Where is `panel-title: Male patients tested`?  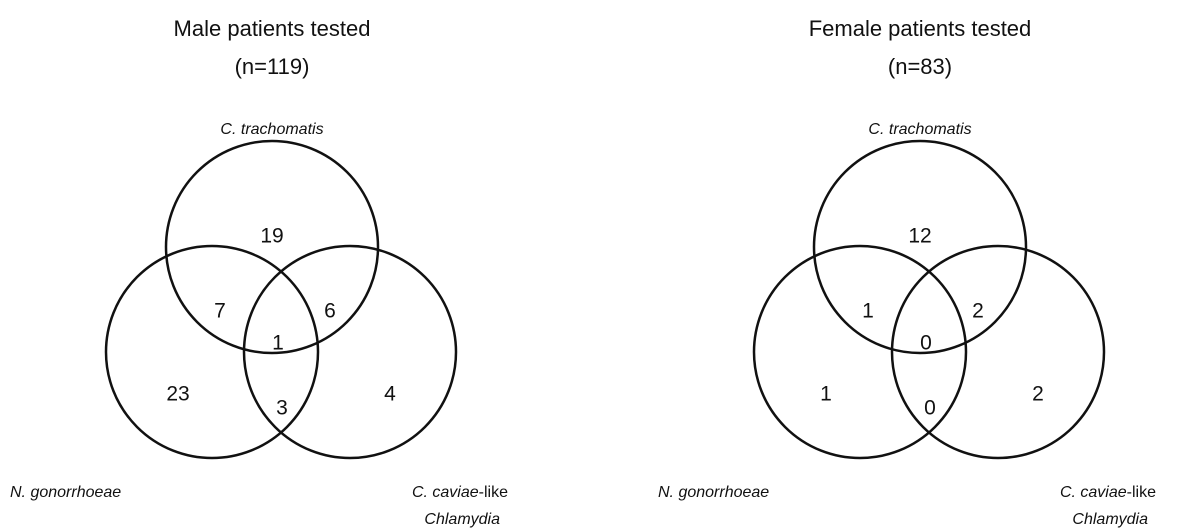 panel-title: Male patients tested is located at coordinates (272, 28).